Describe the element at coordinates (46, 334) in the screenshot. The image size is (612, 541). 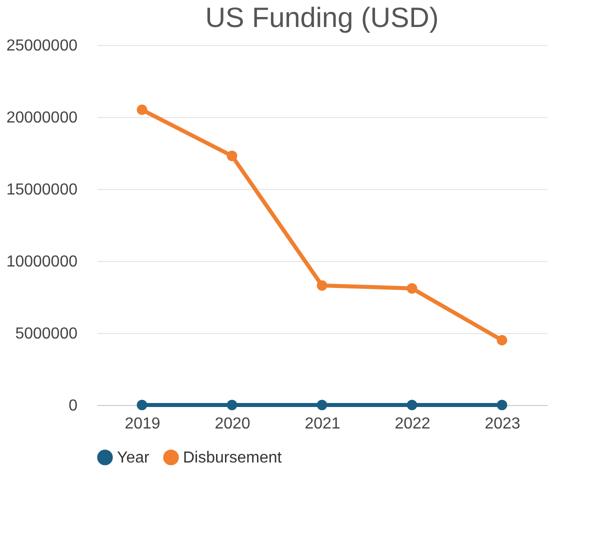
I see `y-tick-label: 5000000` at that location.